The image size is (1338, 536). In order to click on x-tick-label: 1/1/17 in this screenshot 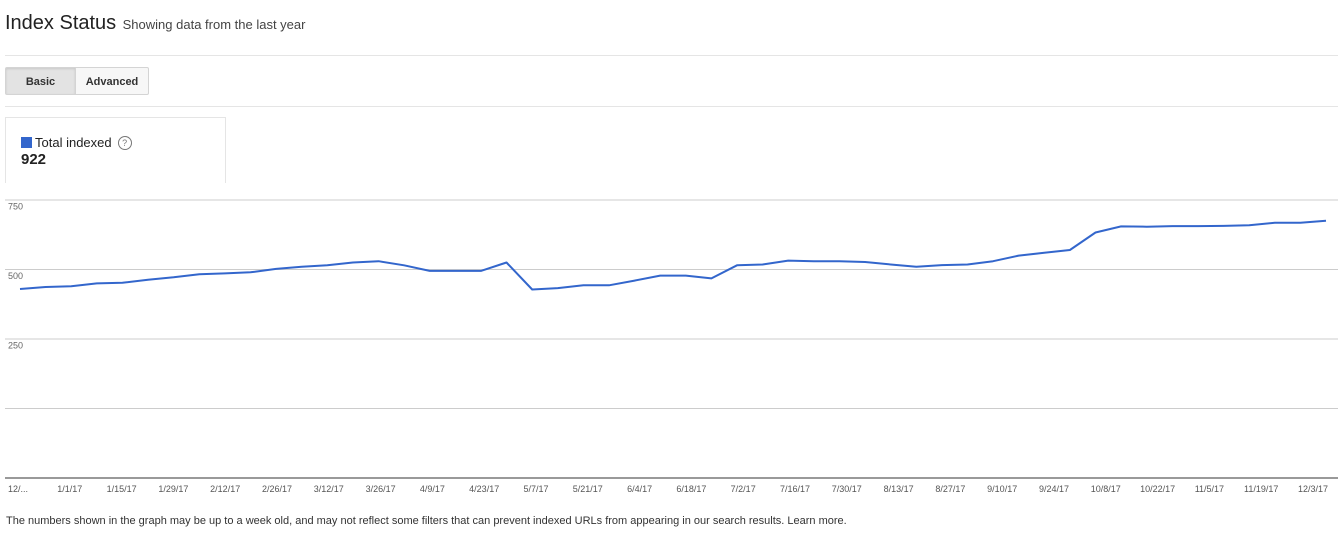, I will do `click(69, 489)`.